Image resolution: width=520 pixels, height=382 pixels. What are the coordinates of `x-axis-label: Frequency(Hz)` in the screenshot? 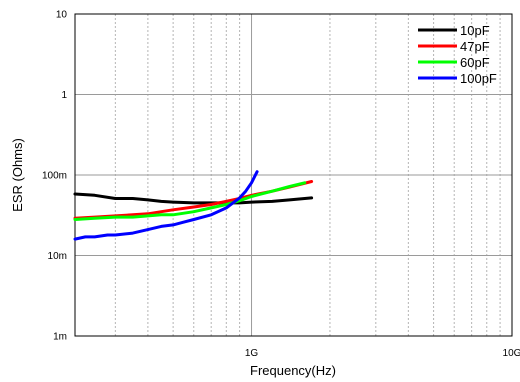 It's located at (293, 370).